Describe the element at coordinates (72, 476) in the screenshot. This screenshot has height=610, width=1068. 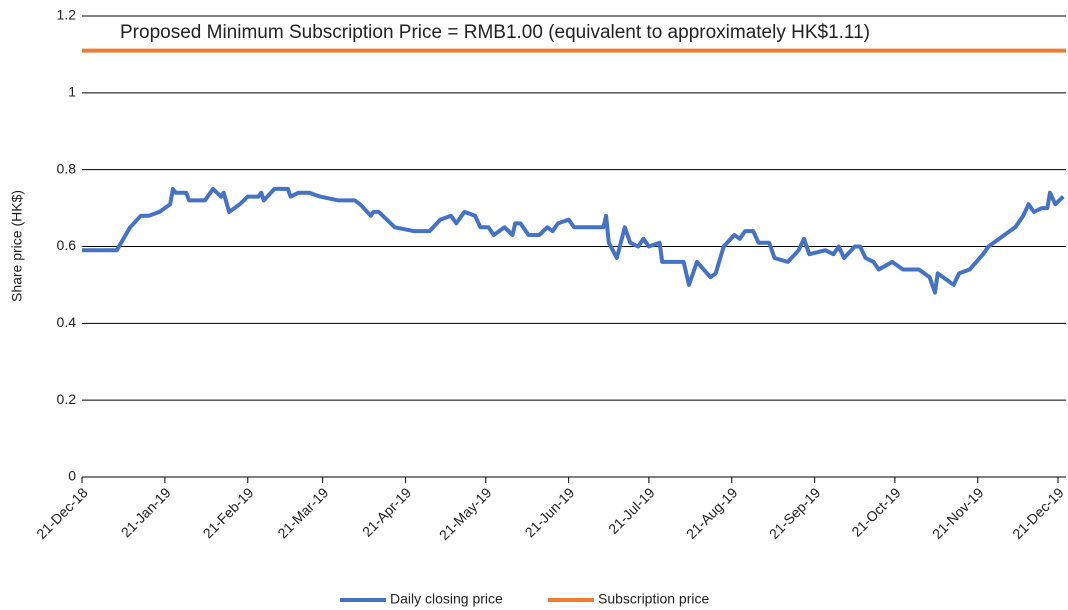
I see `y-tick-label: 0` at that location.